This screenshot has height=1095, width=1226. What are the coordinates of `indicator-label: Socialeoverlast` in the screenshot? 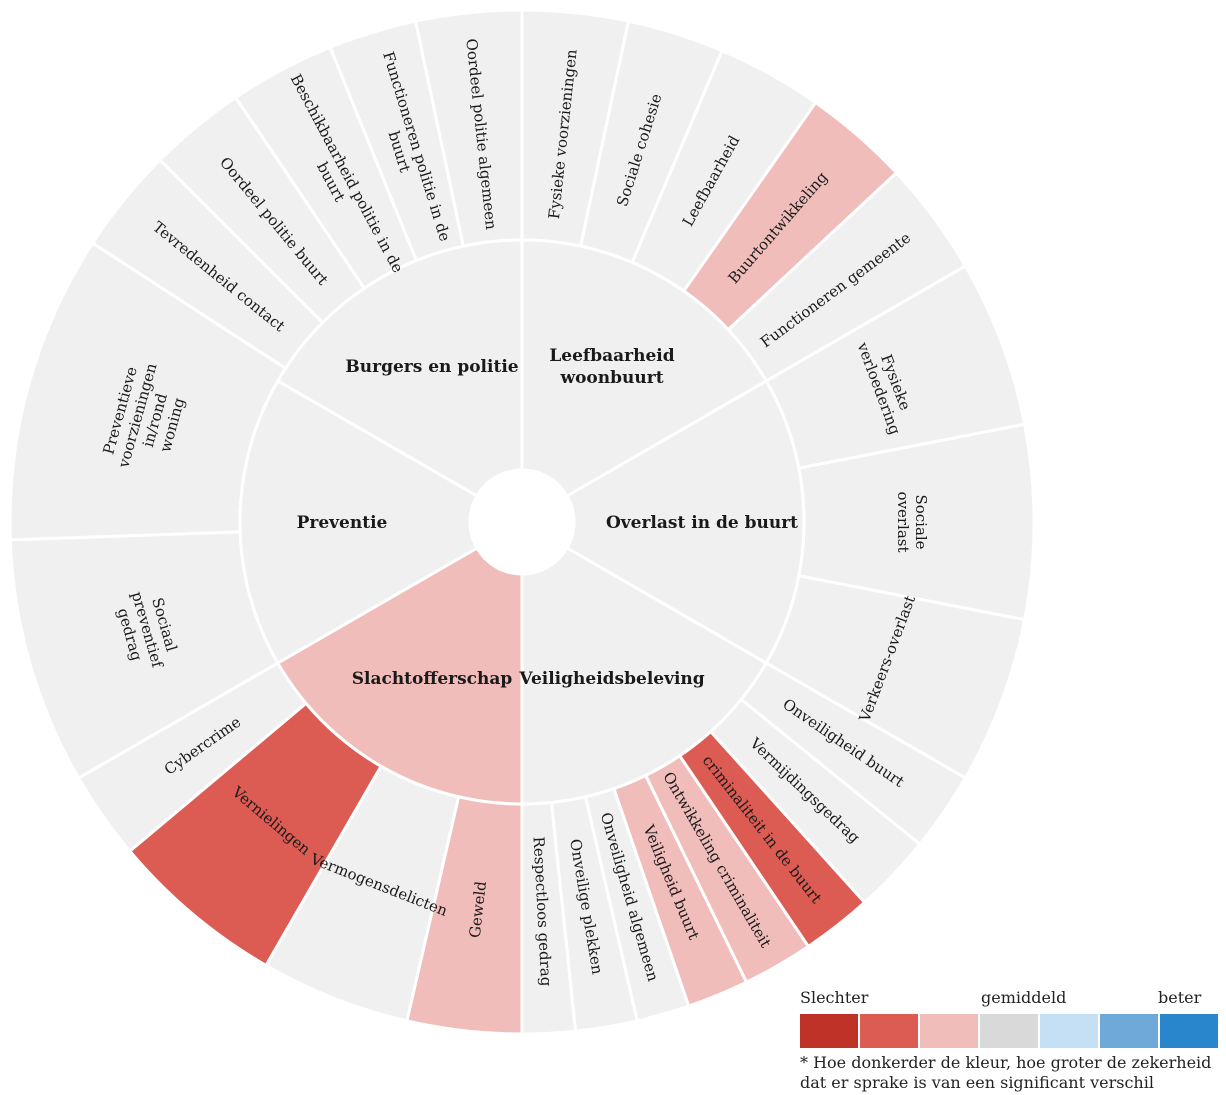 It's located at (912, 521).